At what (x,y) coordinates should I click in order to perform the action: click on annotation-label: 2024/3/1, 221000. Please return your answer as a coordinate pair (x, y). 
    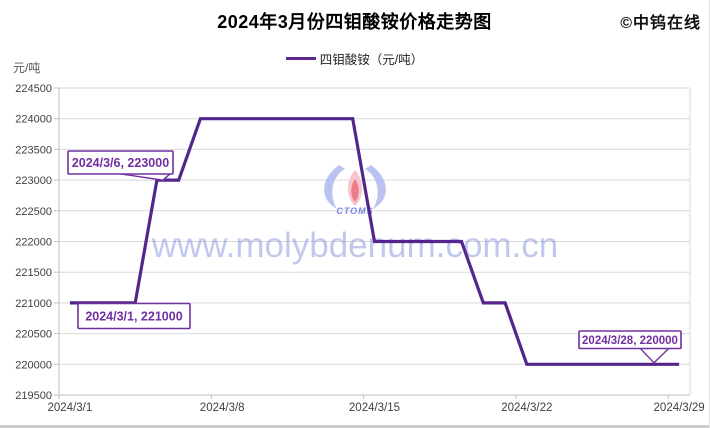
    Looking at the image, I should click on (133, 317).